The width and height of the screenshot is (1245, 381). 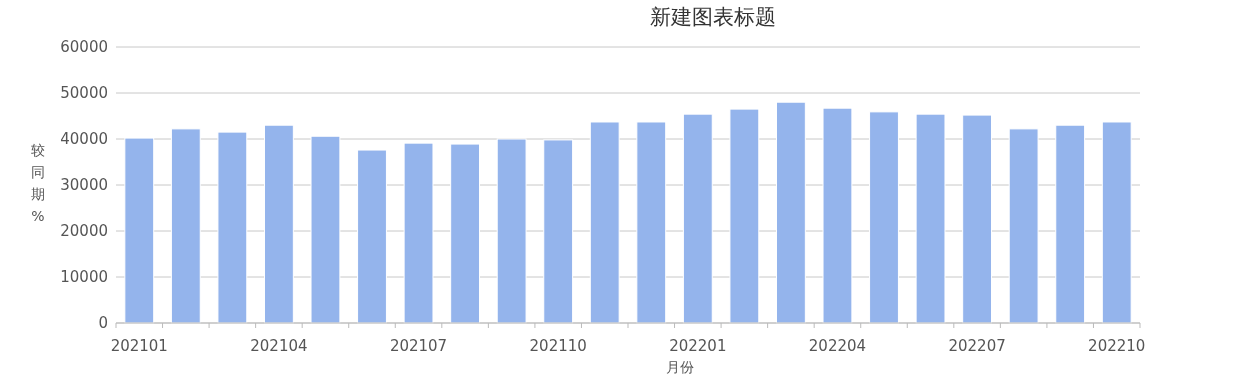 I want to click on y-axis-title: 较同期%, so click(x=38, y=183).